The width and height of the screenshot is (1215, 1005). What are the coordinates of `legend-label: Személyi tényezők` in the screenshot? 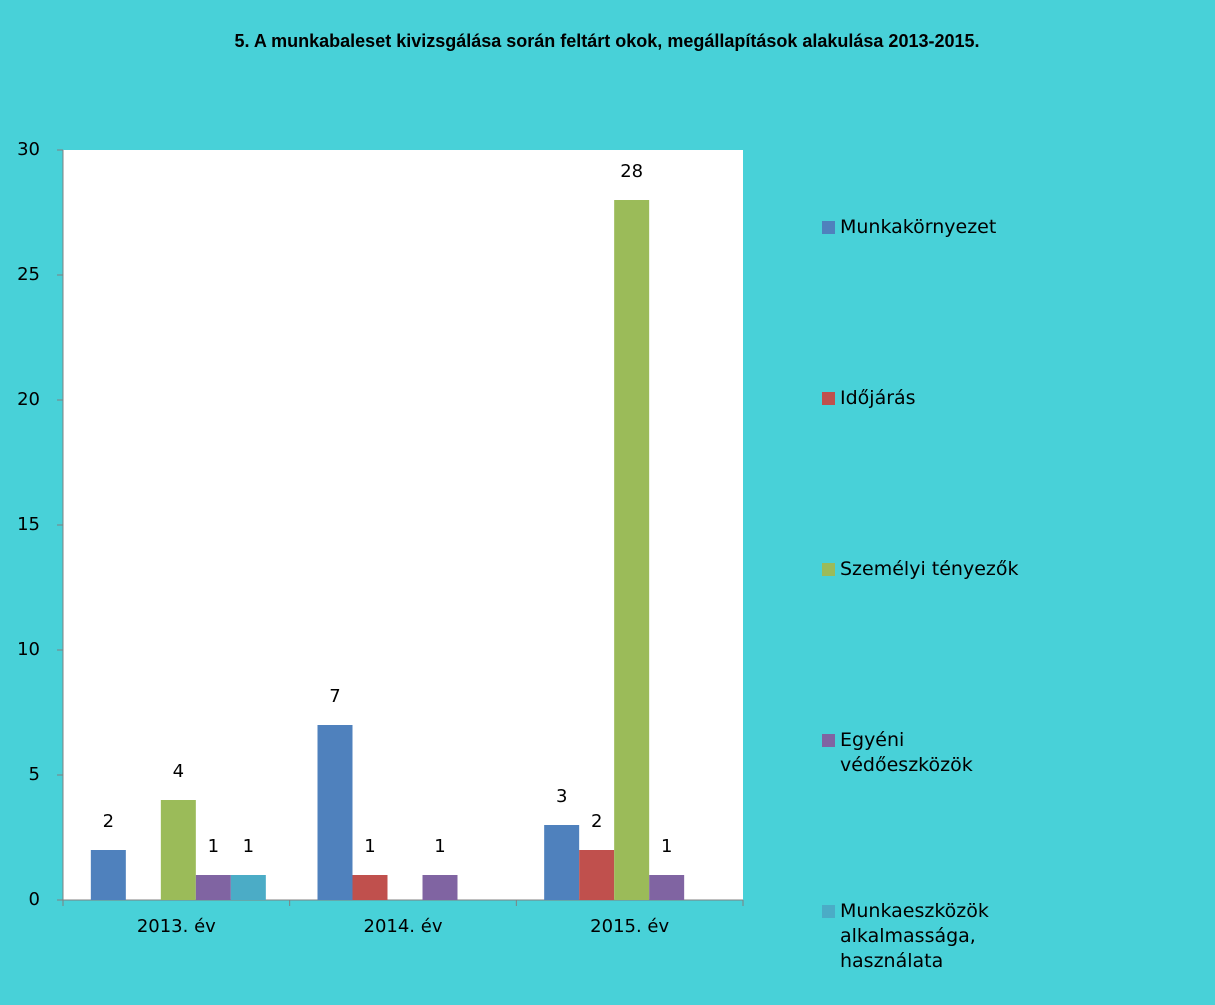 It's located at (929, 569).